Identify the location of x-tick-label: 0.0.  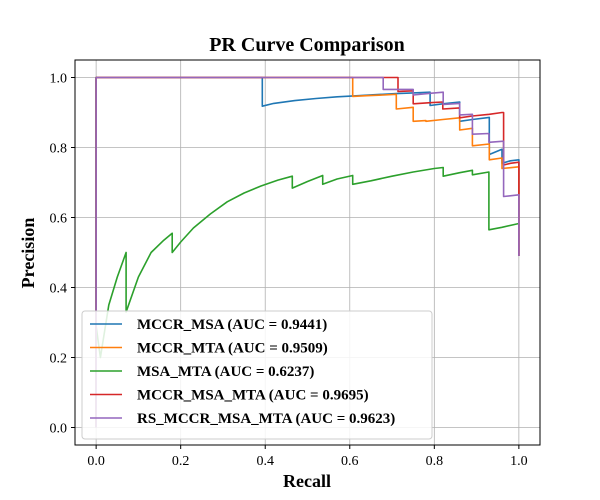
(96, 461).